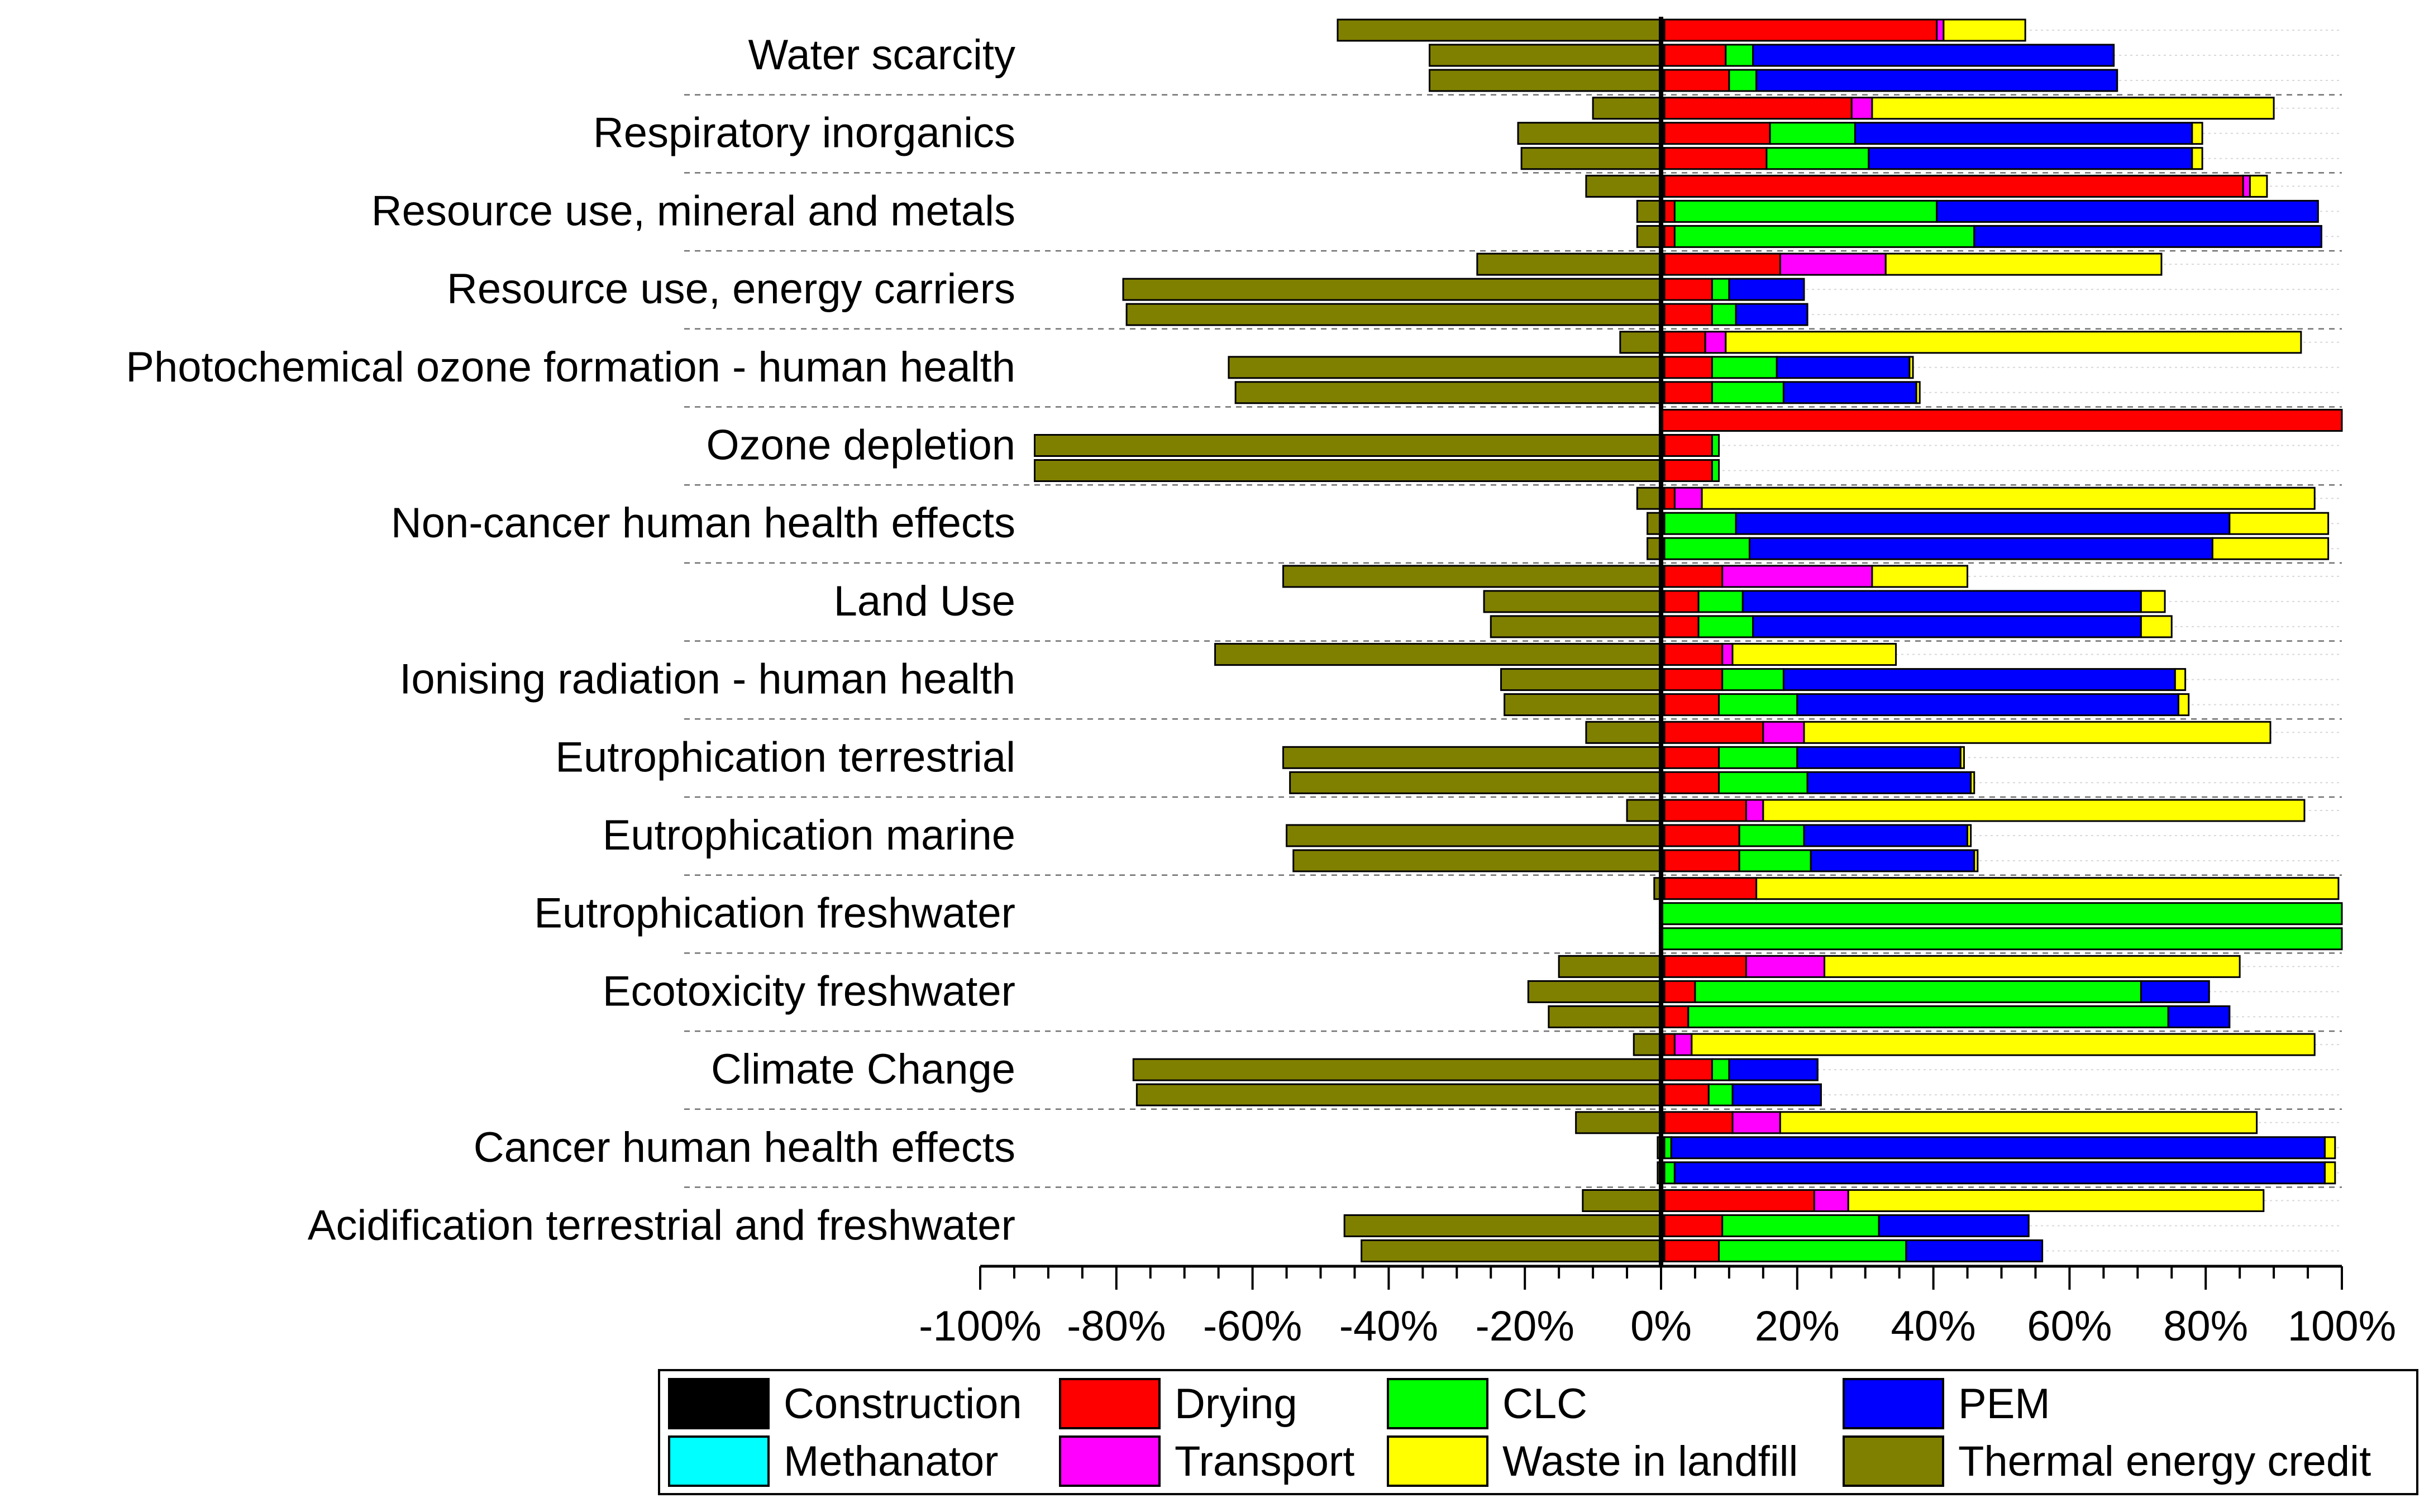  I want to click on x-tick-label: -40%, so click(1389, 1327).